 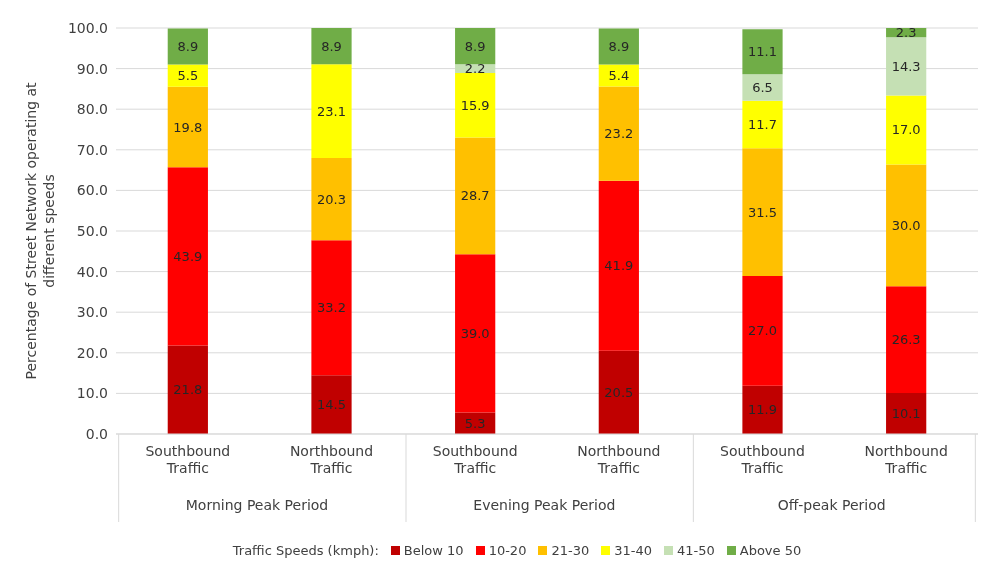 I want to click on data-label: 26.3, so click(x=906, y=340).